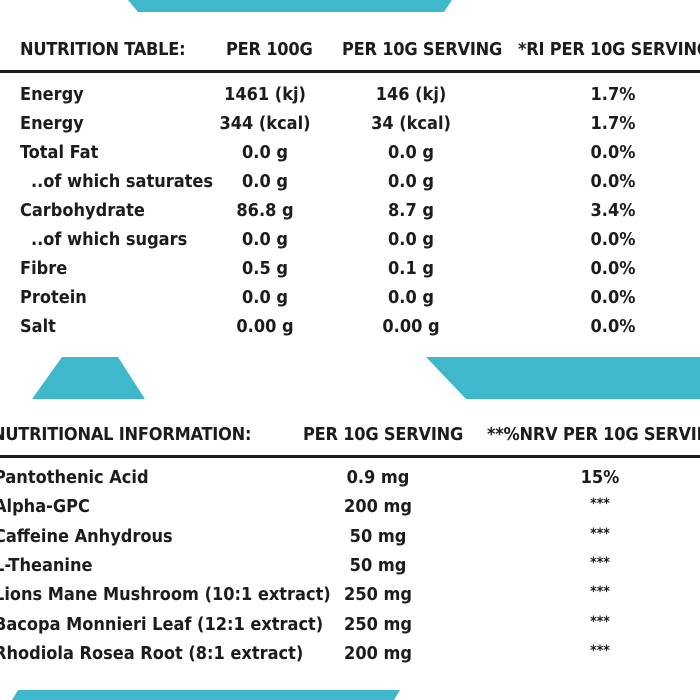 The image size is (700, 700). Describe the element at coordinates (609, 49) in the screenshot. I see `col-header-ri-per-10g: *RI PER 10G SERVING` at that location.